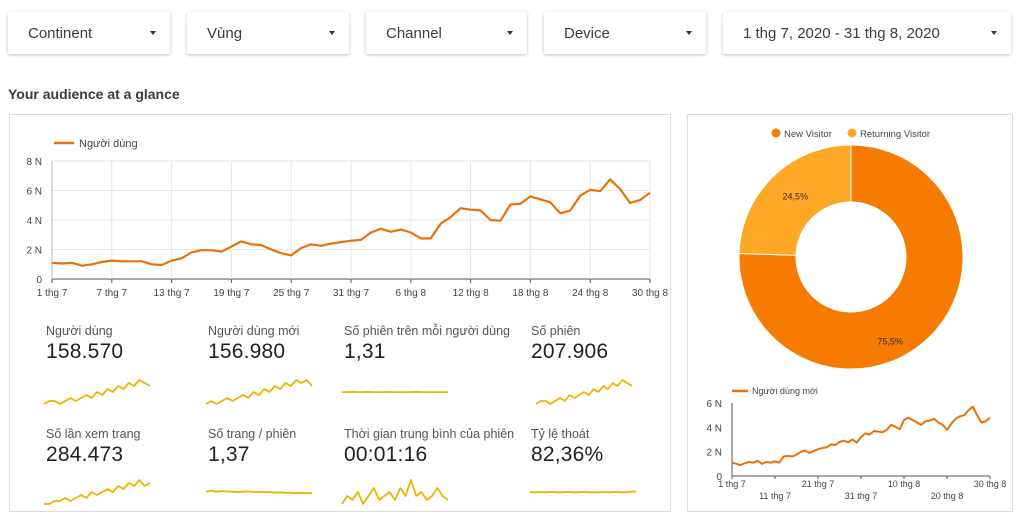  Describe the element at coordinates (411, 293) in the screenshot. I see `x-tick-label: 6 thg 8` at that location.